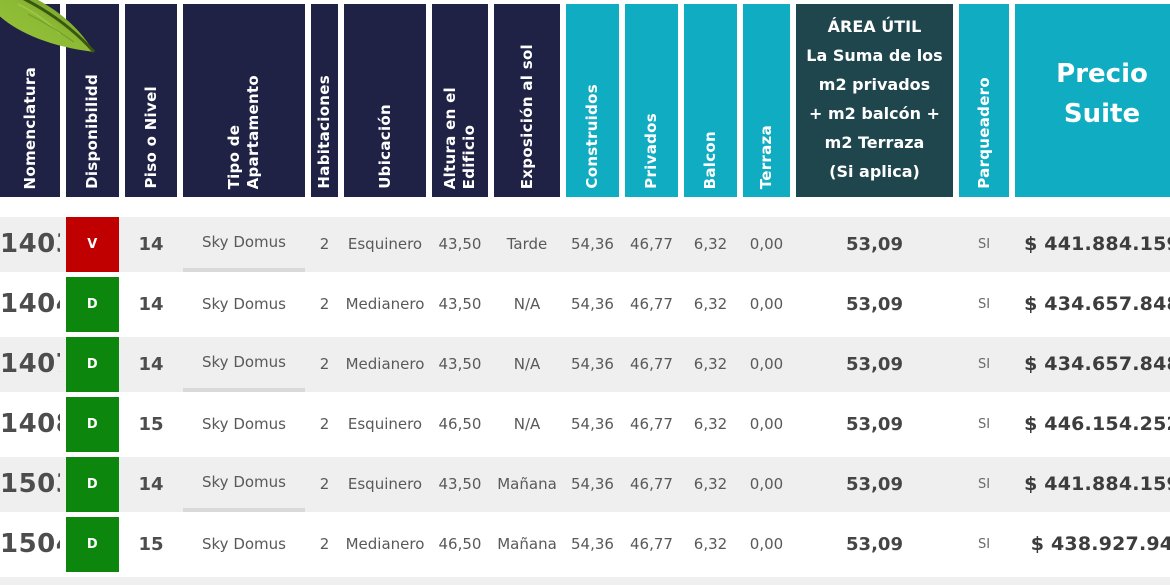  What do you see at coordinates (1092, 100) in the screenshot?
I see `col-header-precio-suite: Precio Suite` at bounding box center [1092, 100].